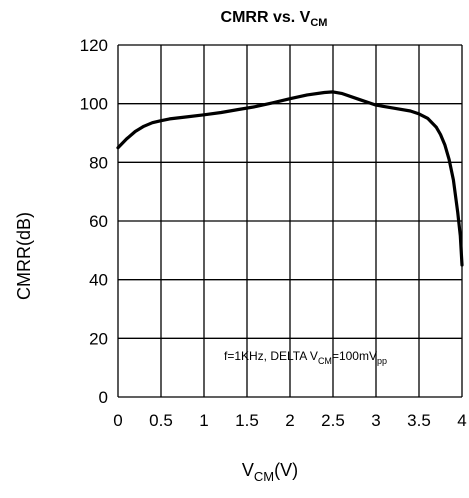  I want to click on y-tick-label: 0, so click(103, 397).